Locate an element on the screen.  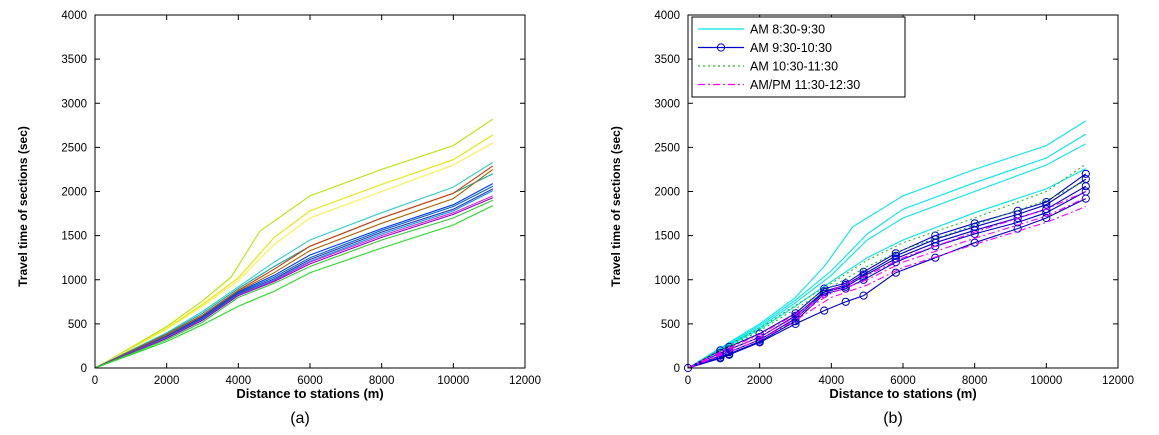
panel-caption: (a) is located at coordinates (300, 418).